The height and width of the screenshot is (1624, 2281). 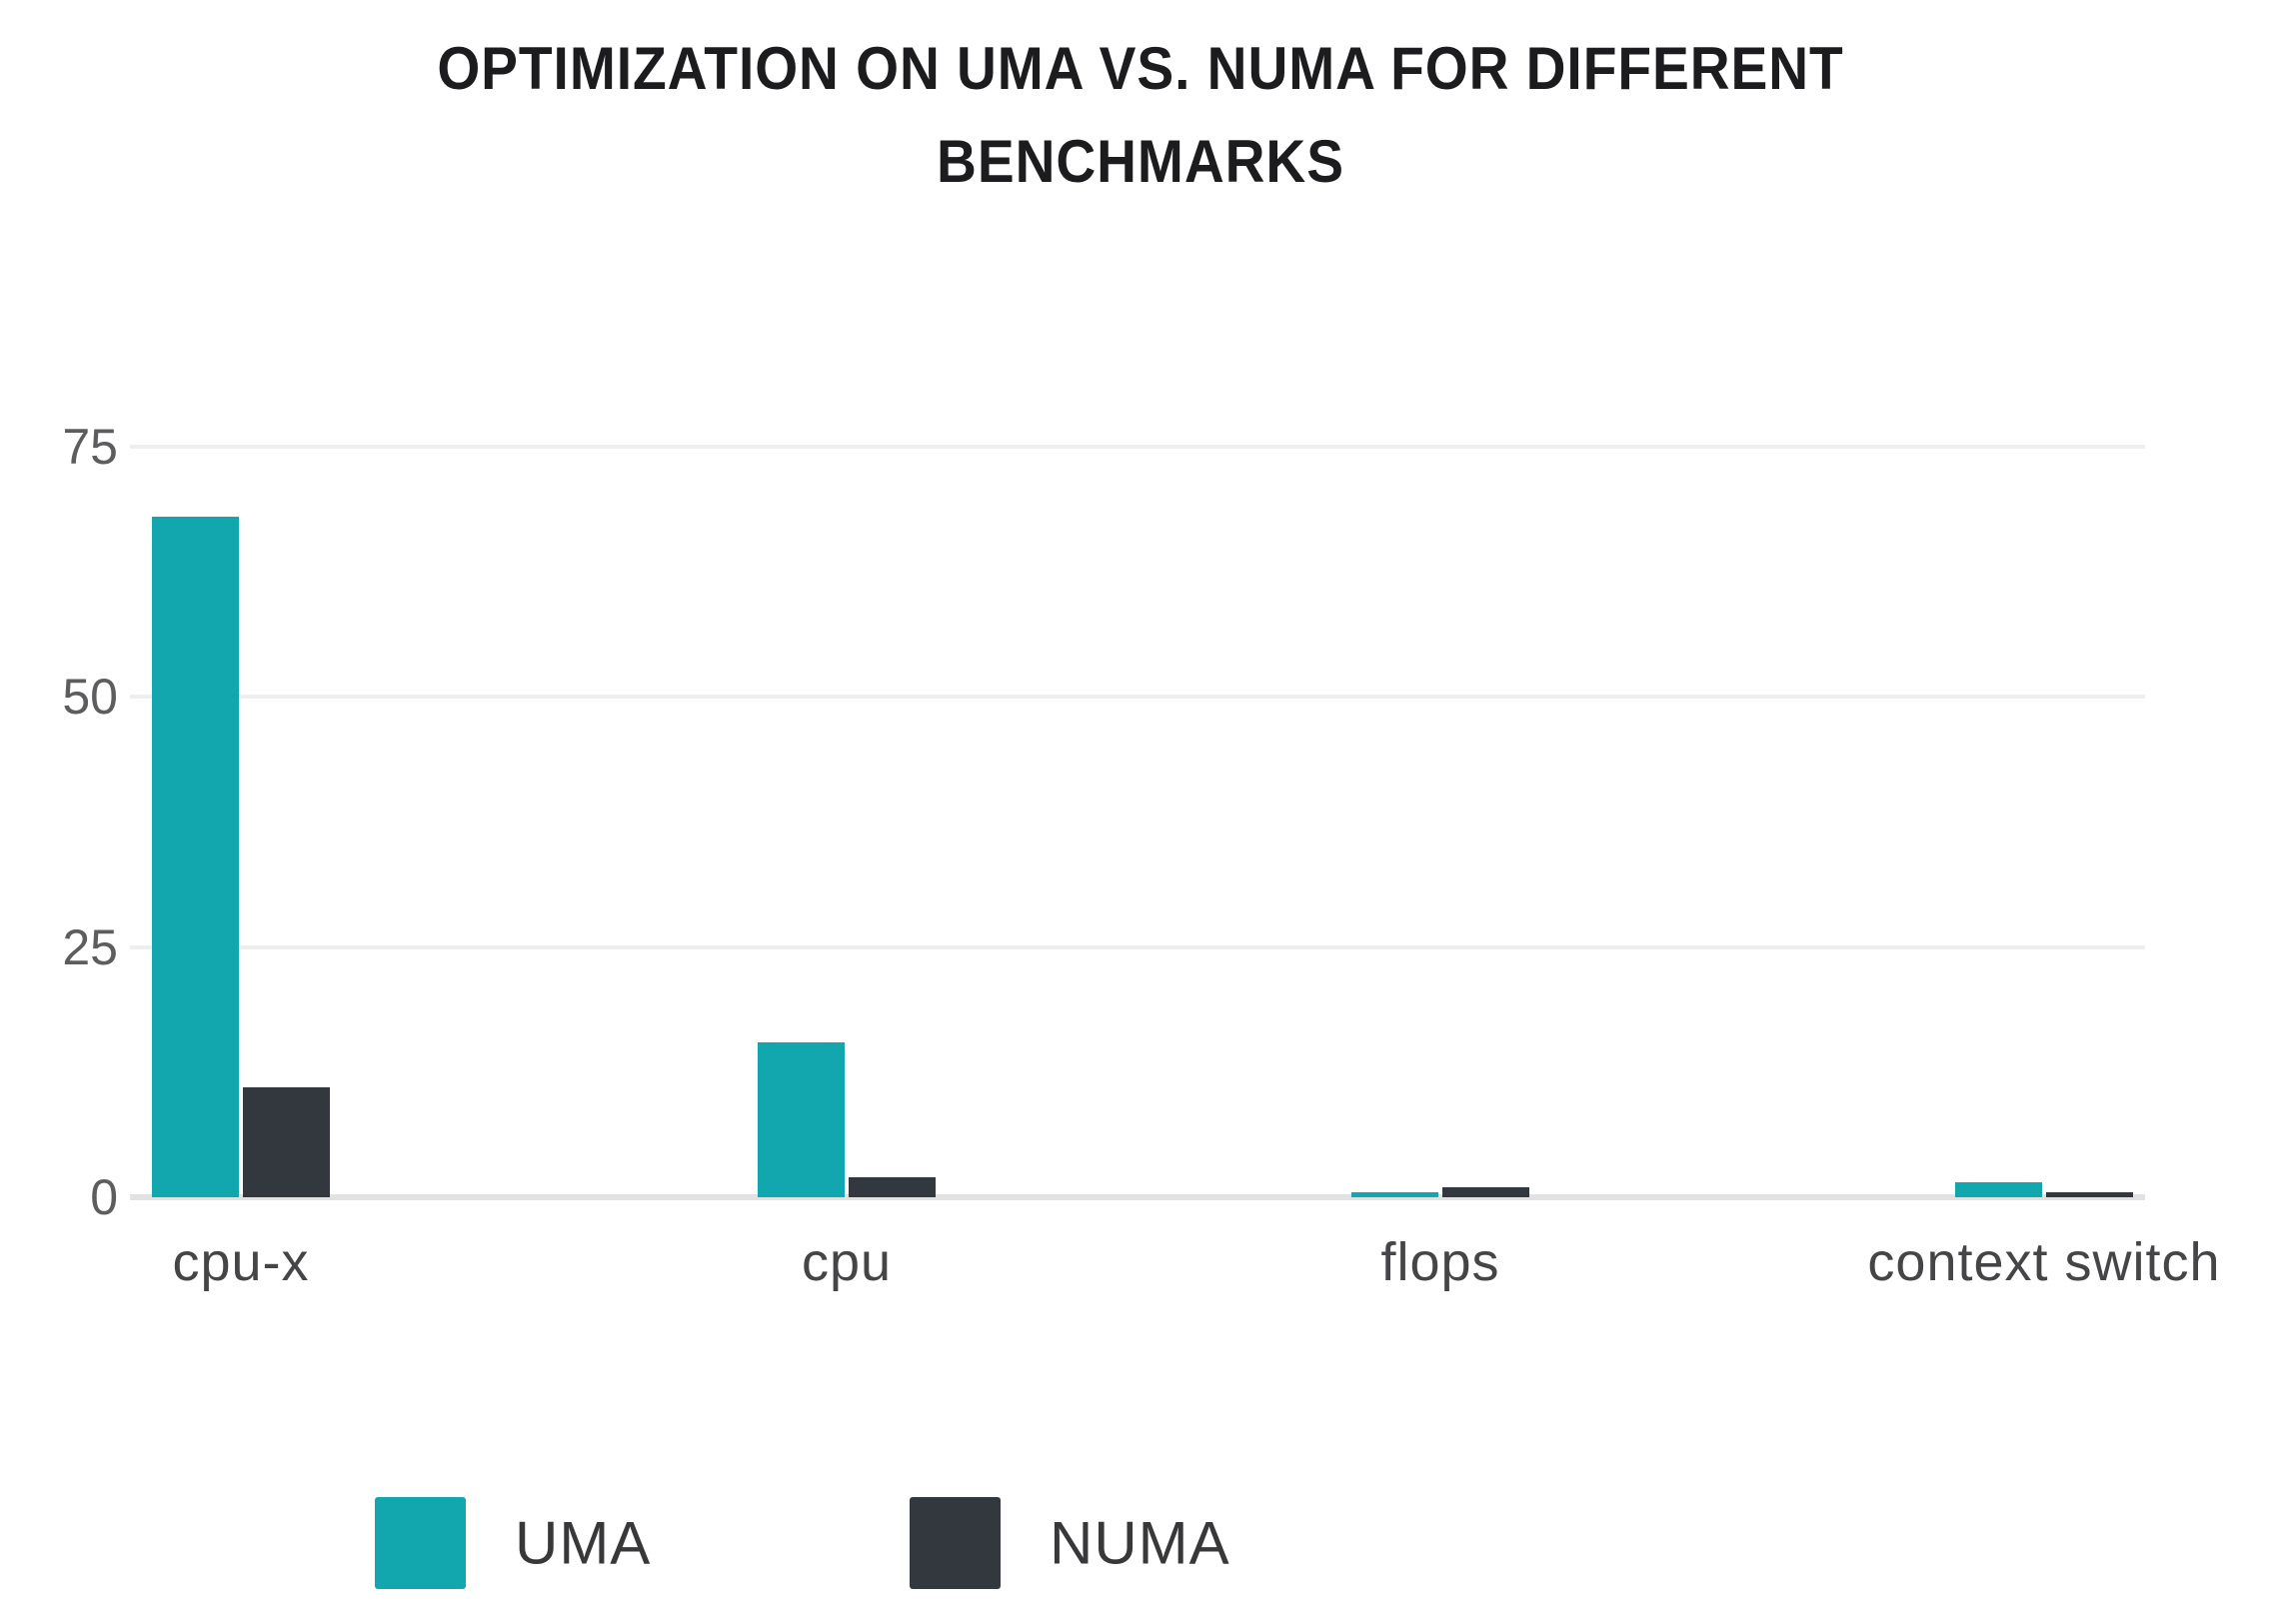 I want to click on x-label-context-switch: context switch, so click(x=2044, y=1262).